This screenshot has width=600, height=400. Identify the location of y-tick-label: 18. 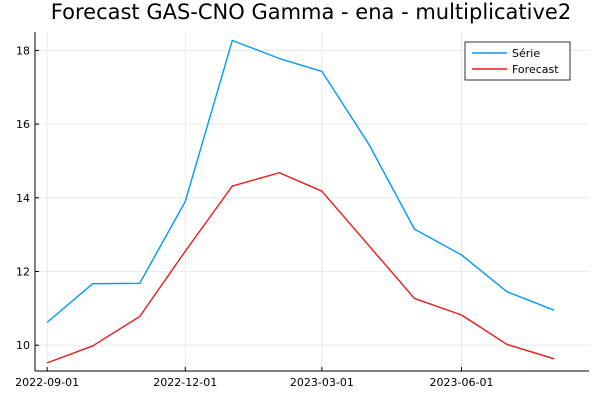
(23, 50).